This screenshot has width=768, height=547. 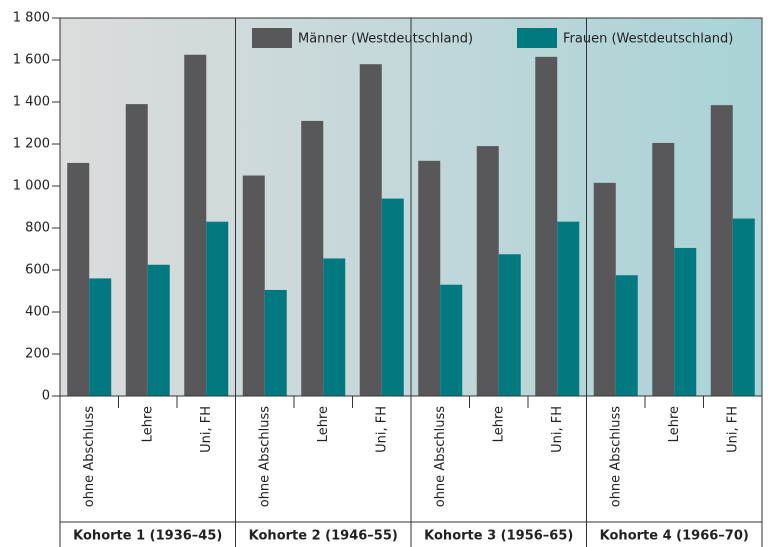 I want to click on y-tick-label: 0, so click(x=46, y=396).